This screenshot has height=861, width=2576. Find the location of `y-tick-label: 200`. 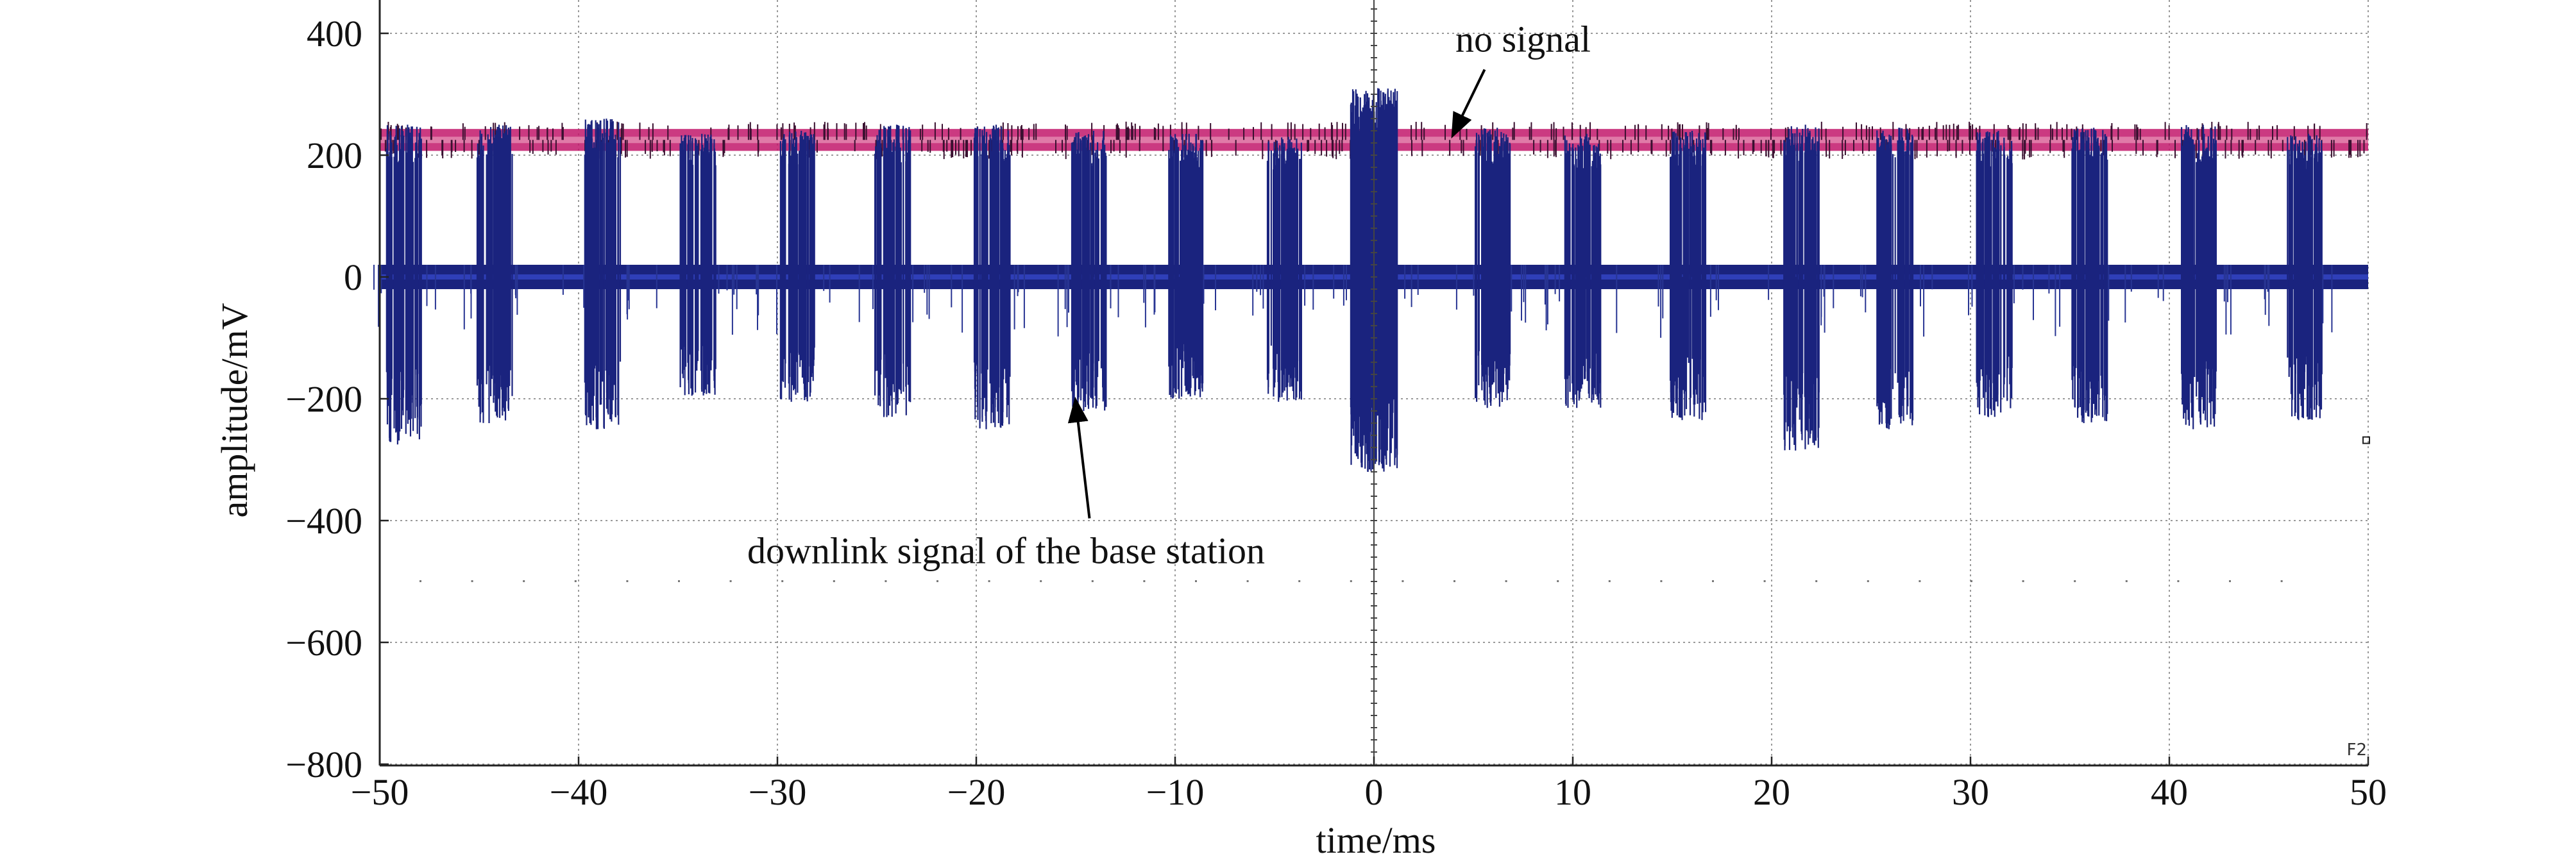

y-tick-label: 200 is located at coordinates (334, 155).